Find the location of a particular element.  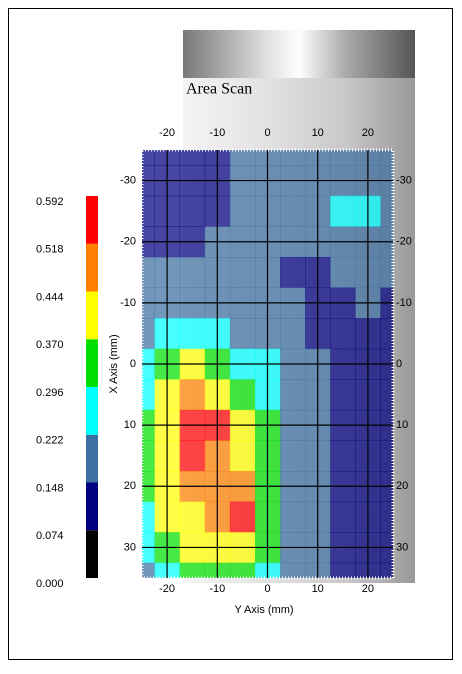

x-axis-label: Y Axis (mm) is located at coordinates (263, 610).